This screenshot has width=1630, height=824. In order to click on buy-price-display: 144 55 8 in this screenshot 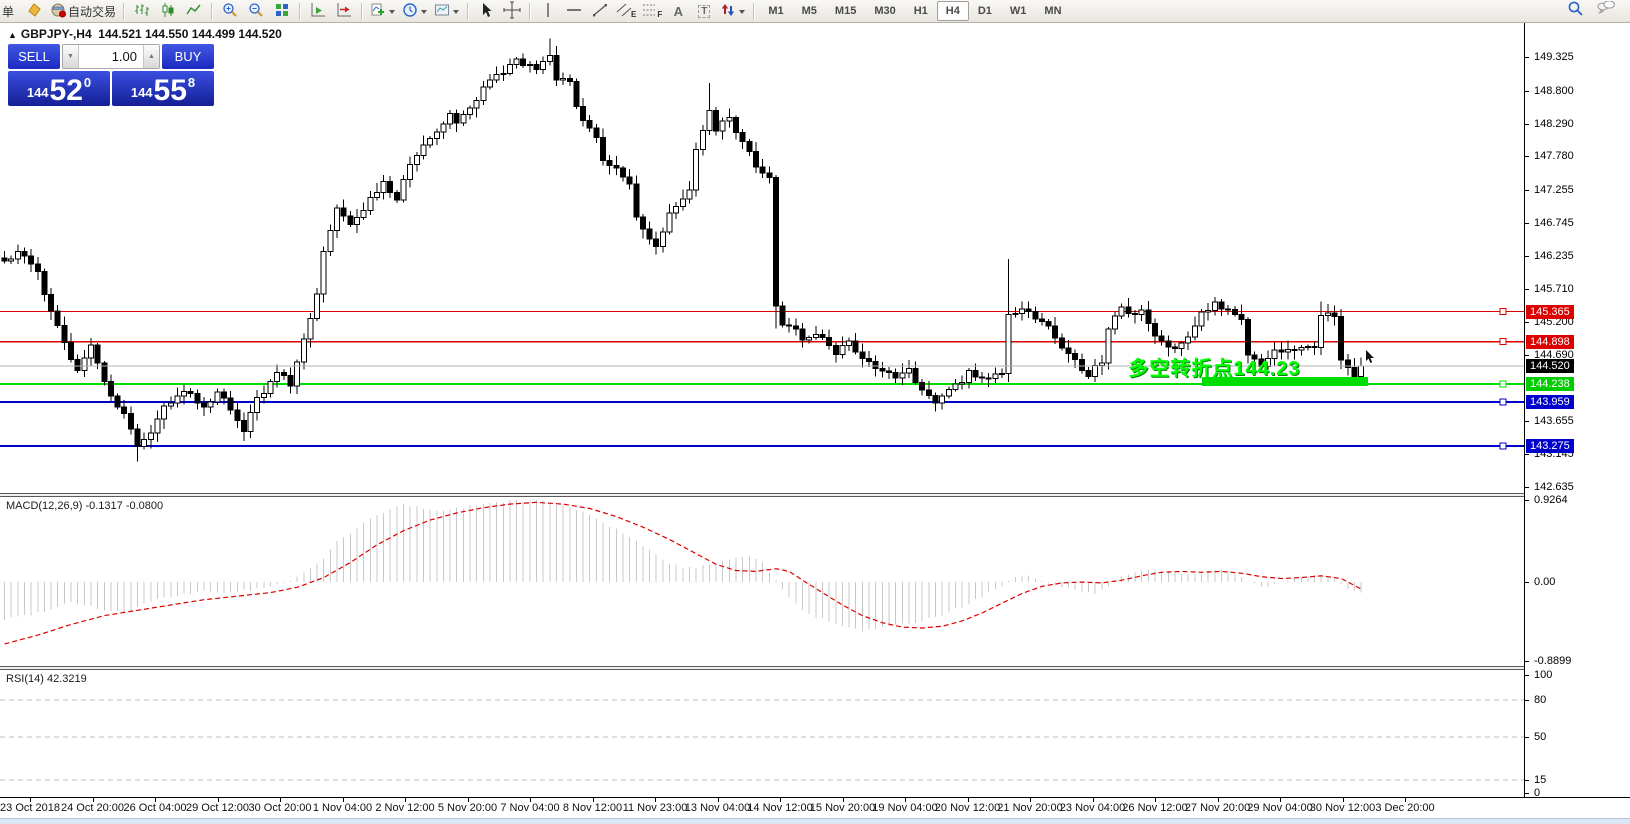, I will do `click(163, 88)`.